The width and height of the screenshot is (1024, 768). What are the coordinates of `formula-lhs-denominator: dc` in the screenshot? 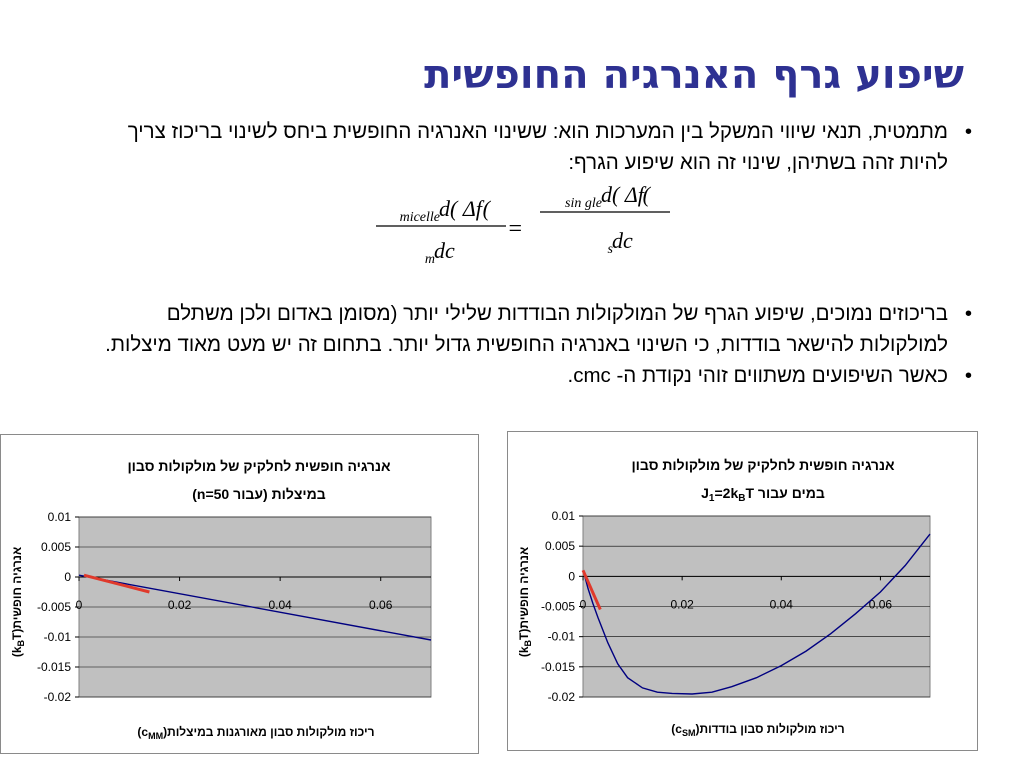 It's located at (444, 250).